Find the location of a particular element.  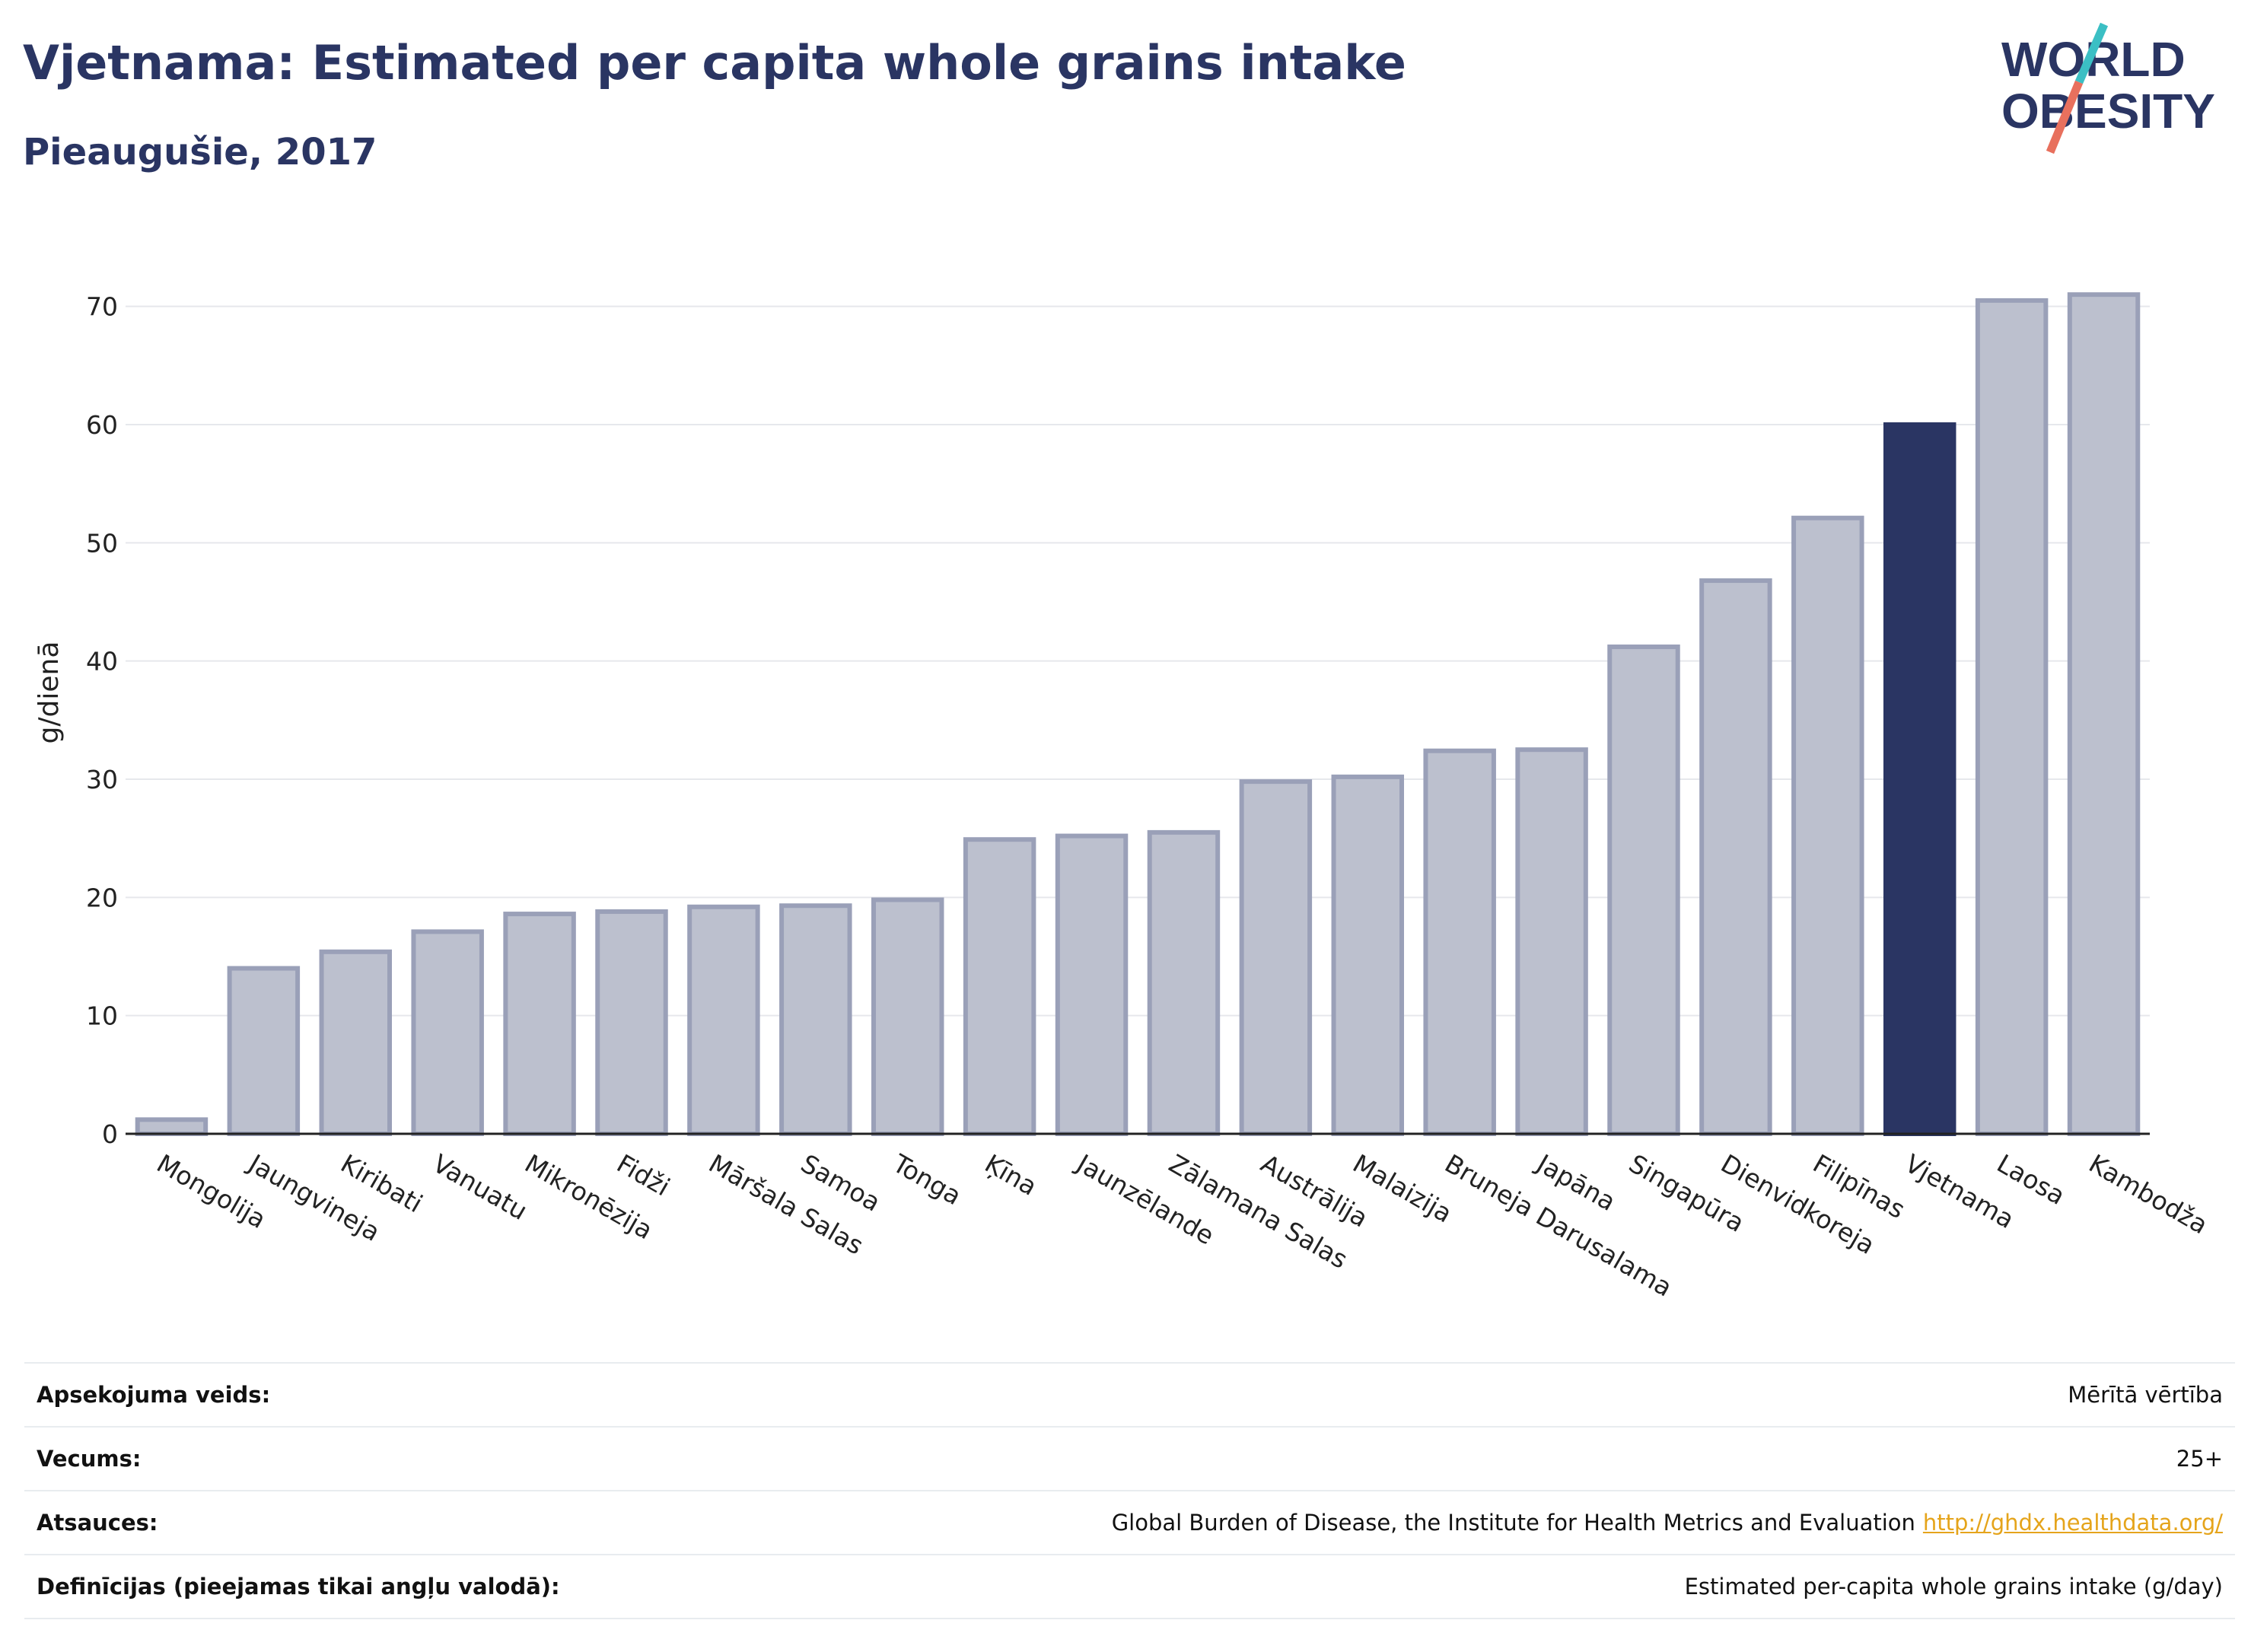

logo-slash-teal is located at coordinates (2091, 53).